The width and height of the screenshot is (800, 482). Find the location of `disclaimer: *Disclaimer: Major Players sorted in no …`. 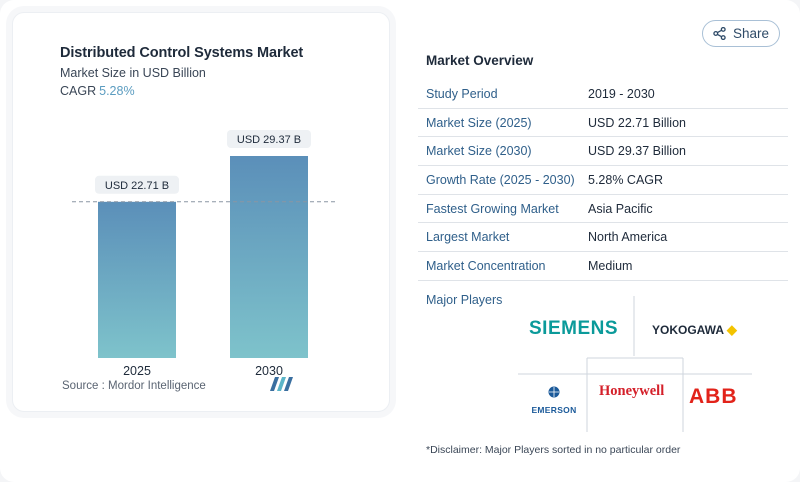

disclaimer: *Disclaimer: Major Players sorted in no … is located at coordinates (553, 450).